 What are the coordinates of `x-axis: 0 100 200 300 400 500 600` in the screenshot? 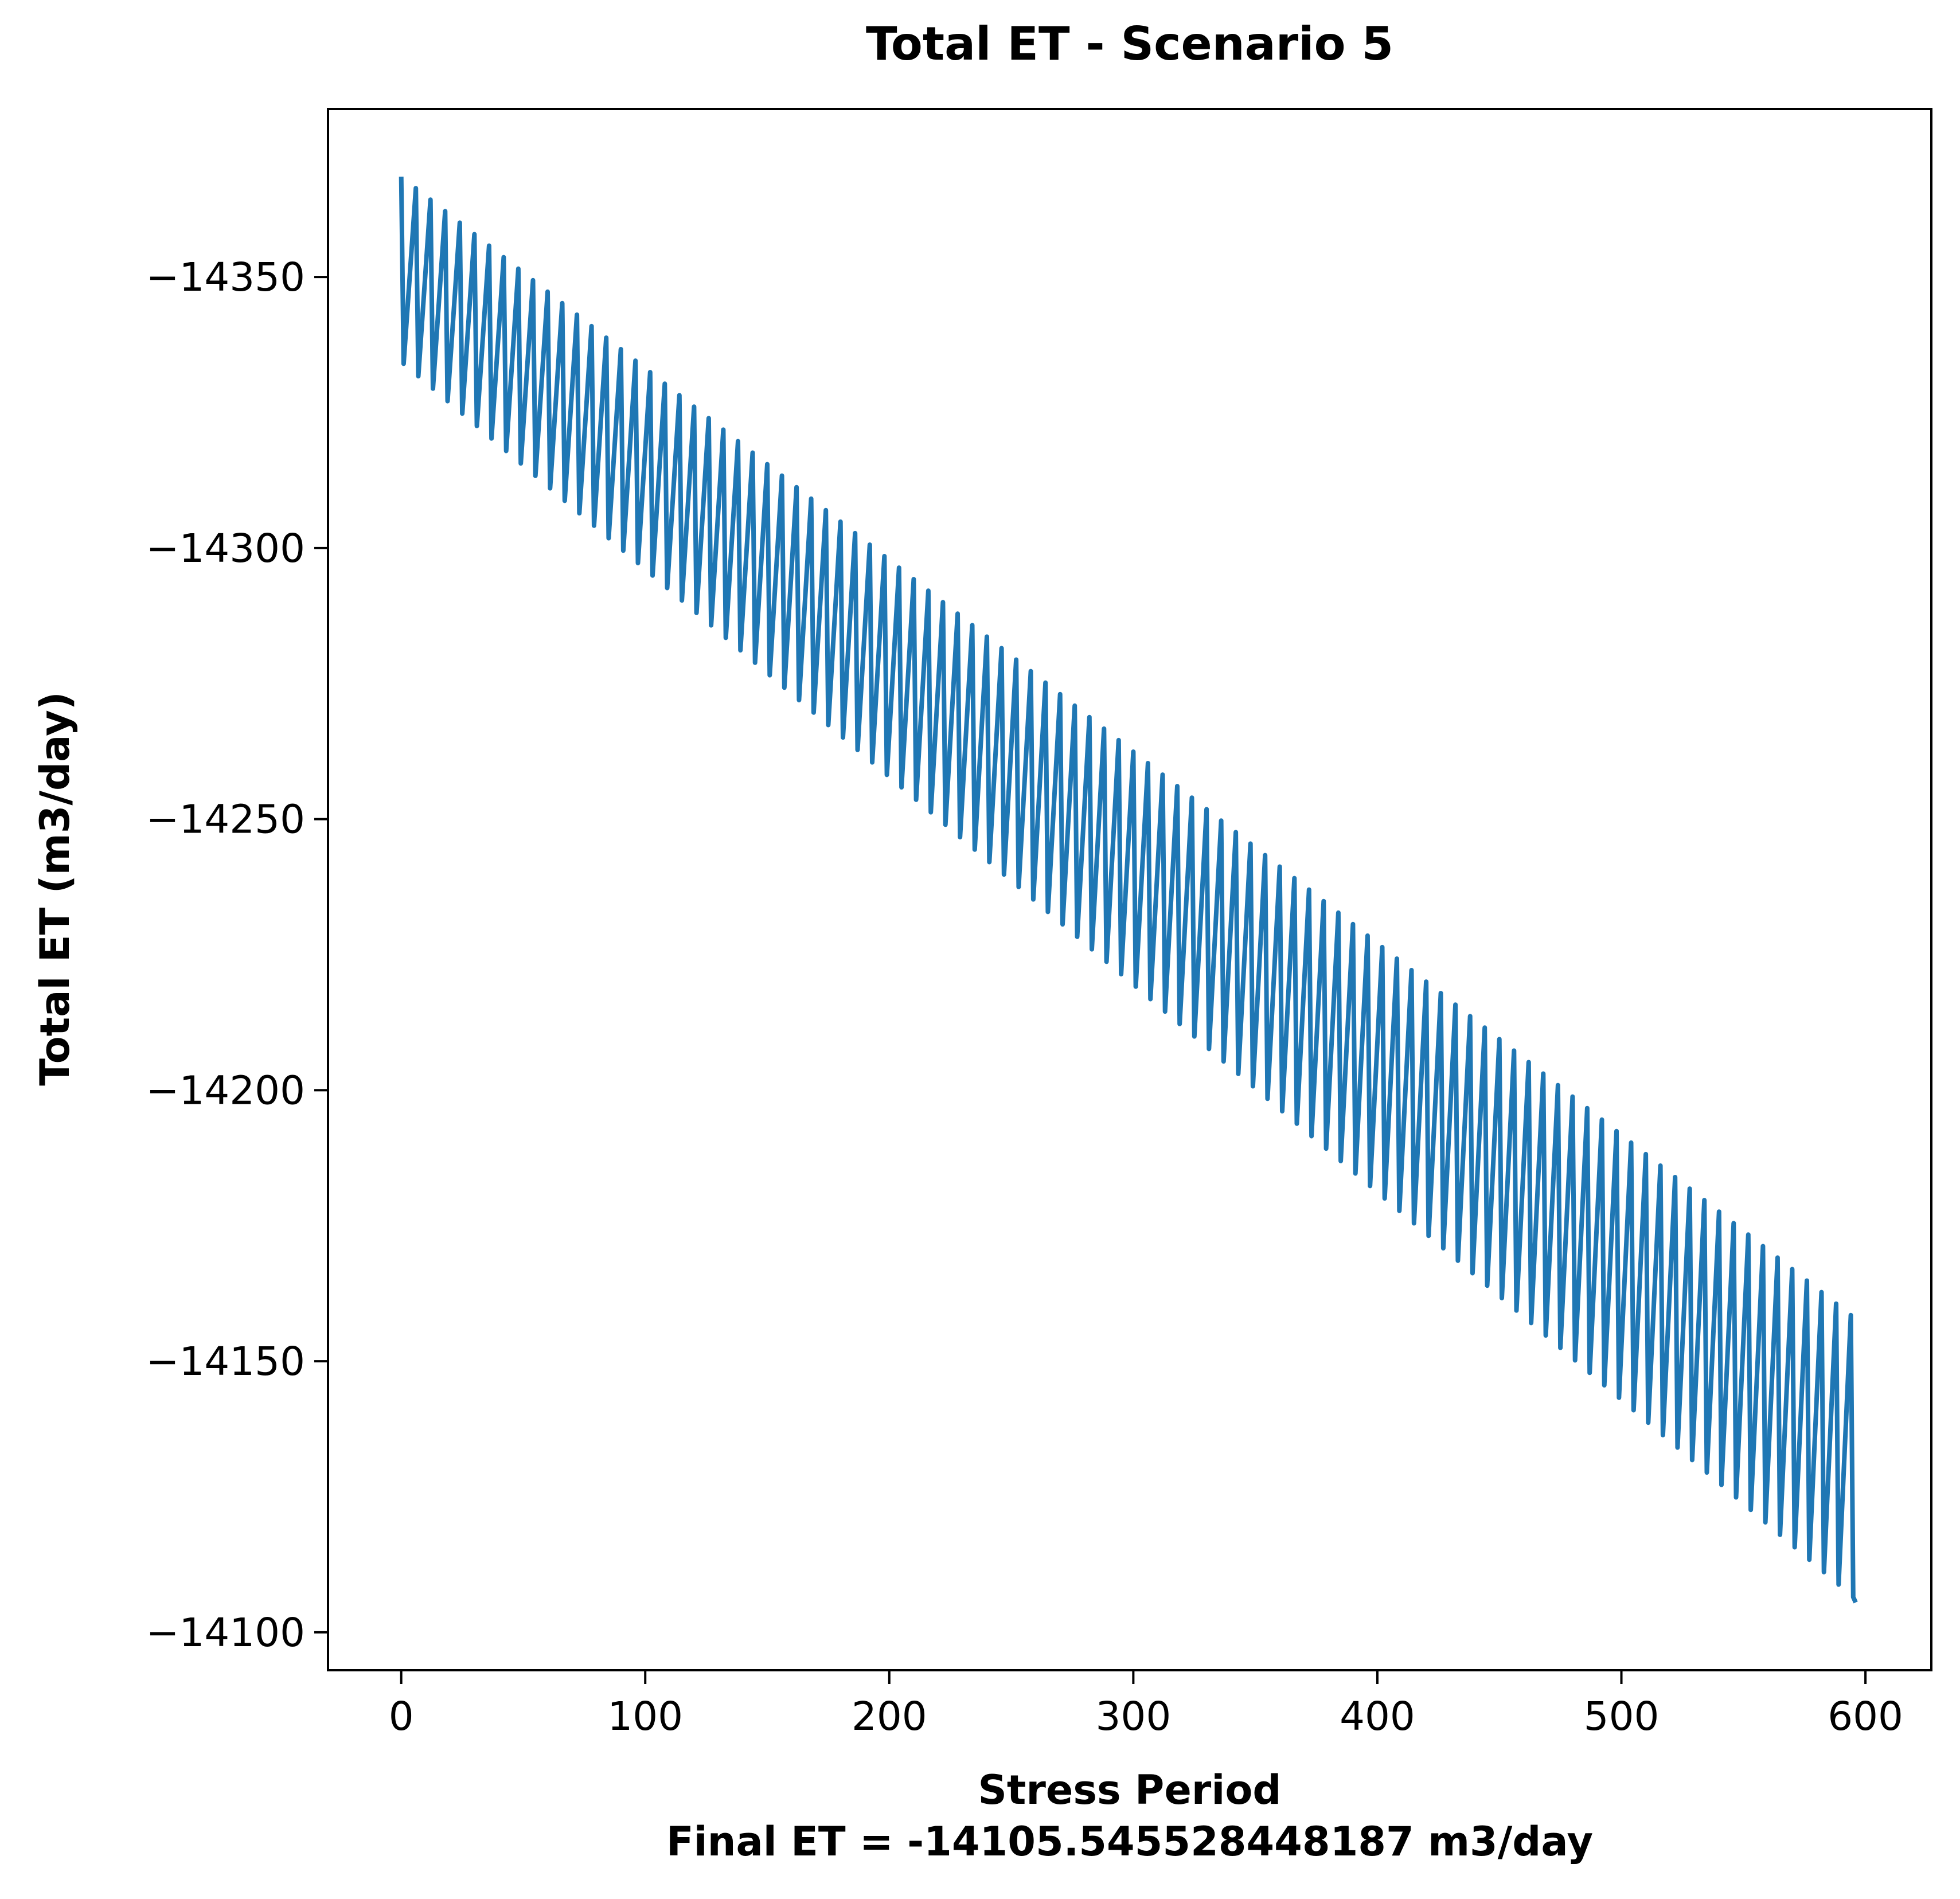 It's located at (1146, 1705).